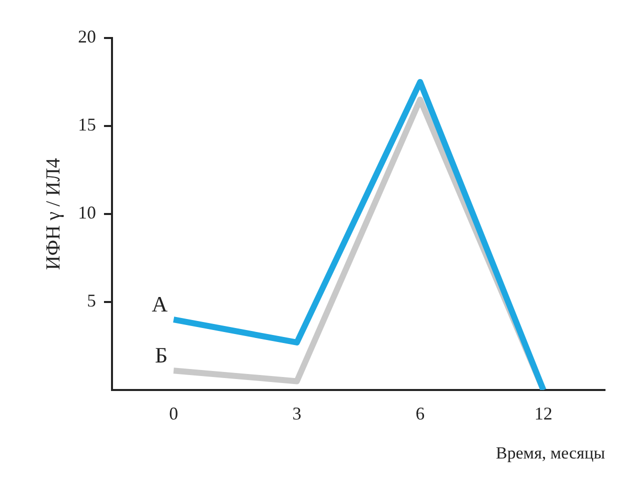 This screenshot has height=486, width=633. I want to click on y-tick-label: 15, so click(87, 124).